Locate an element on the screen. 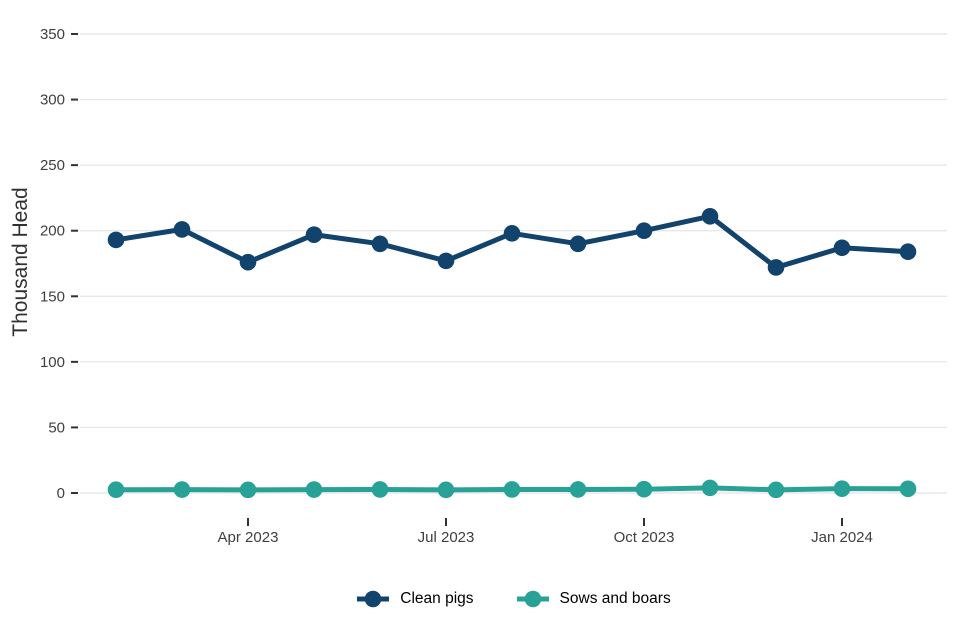 The image size is (960, 640). legend: Clean pigs Sows and boars is located at coordinates (513, 599).